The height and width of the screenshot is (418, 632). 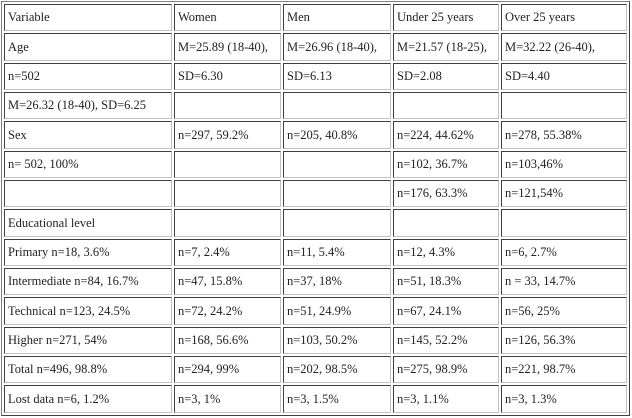 What do you see at coordinates (88, 252) in the screenshot?
I see `row-label-cell: Primary n=18, 3.6%` at bounding box center [88, 252].